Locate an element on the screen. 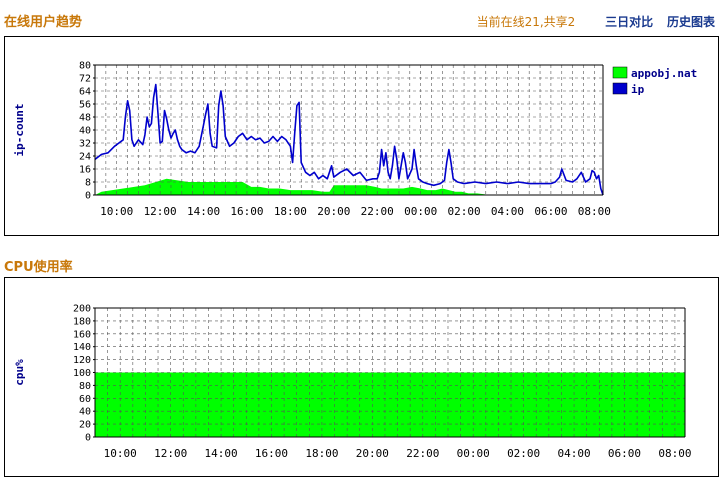  series-area-cpu is located at coordinates (390, 404).